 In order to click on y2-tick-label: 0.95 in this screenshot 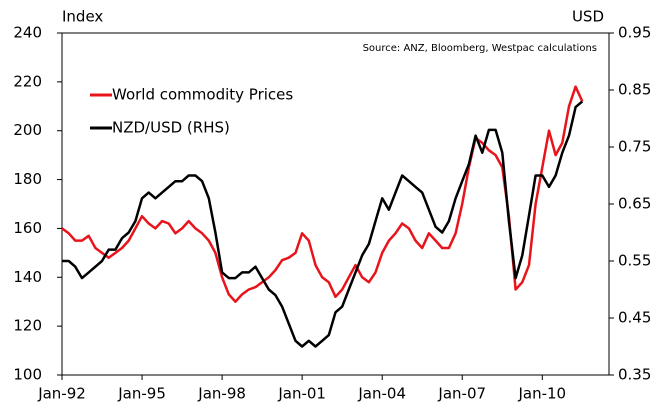, I will do `click(634, 33)`.